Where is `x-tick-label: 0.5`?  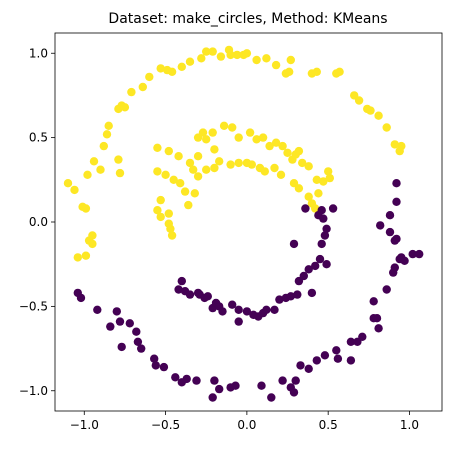
x-tick-label: 0.5 is located at coordinates (328, 425).